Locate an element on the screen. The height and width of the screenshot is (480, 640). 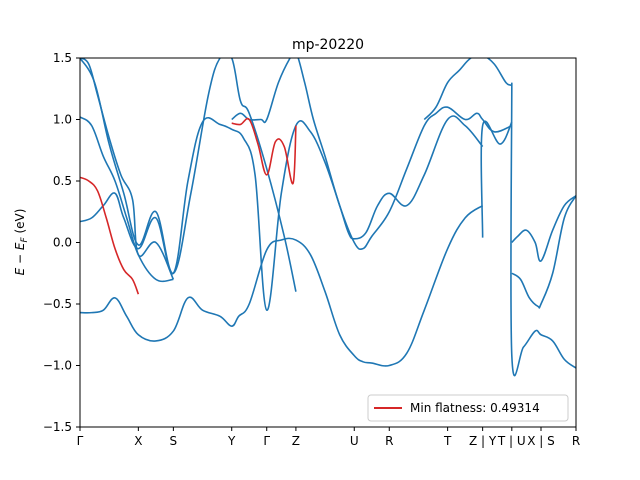
x-tick-label: Z | Y is located at coordinates (483, 441).